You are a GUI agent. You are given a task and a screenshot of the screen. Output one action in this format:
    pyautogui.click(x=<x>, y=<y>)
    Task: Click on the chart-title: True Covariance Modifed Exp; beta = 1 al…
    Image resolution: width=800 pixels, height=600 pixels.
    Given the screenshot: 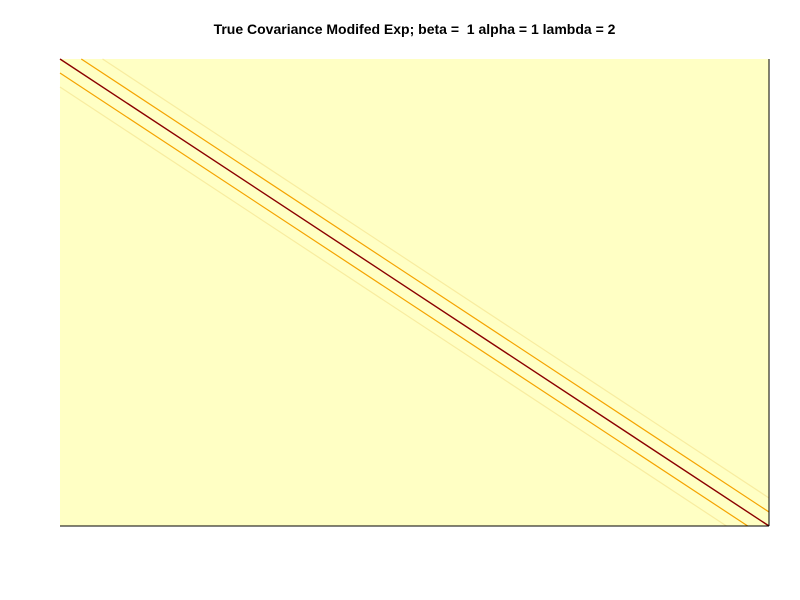 What is the action you would take?
    pyautogui.click(x=414, y=29)
    